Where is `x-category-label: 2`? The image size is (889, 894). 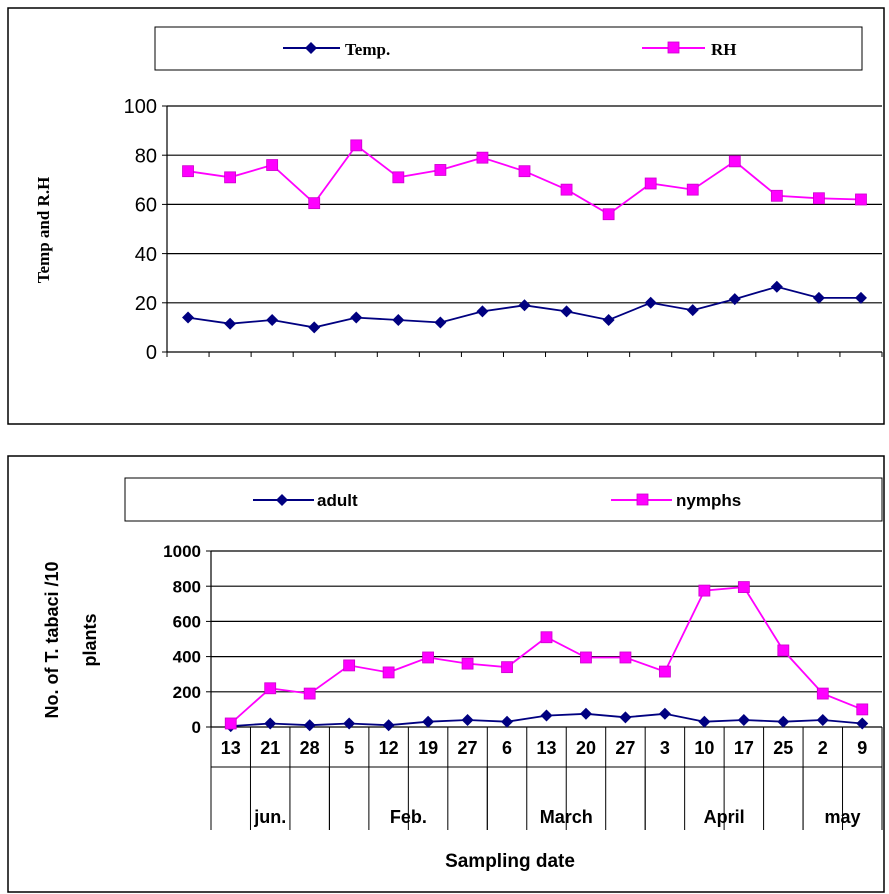 x-category-label: 2 is located at coordinates (823, 748).